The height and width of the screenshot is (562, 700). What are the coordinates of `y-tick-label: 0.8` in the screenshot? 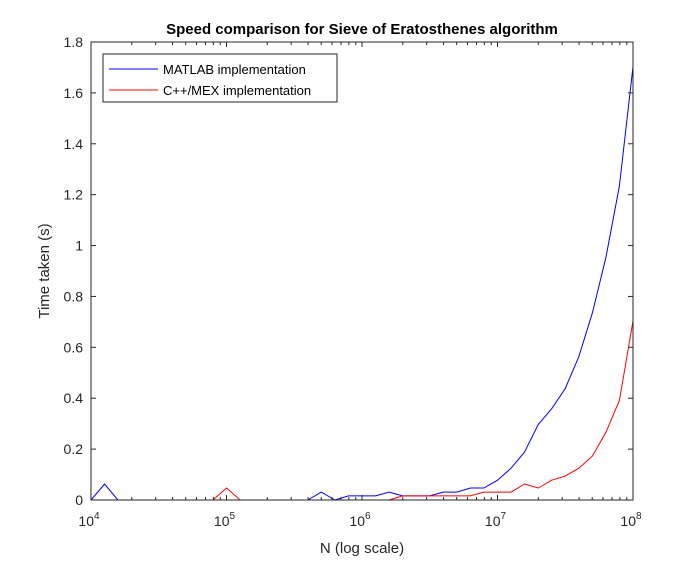 It's located at (74, 296).